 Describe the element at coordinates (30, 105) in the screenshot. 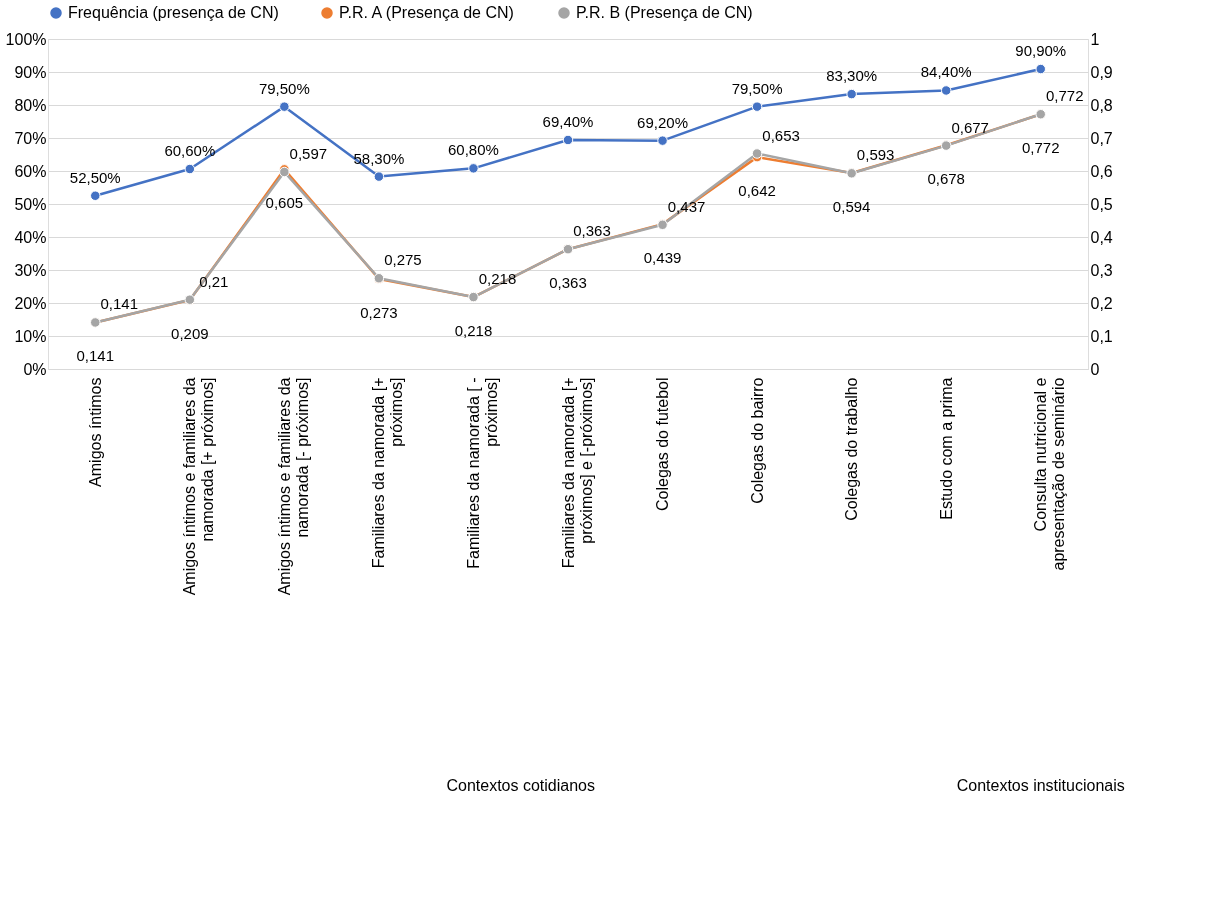

I see `y-tick-label: 80%` at that location.